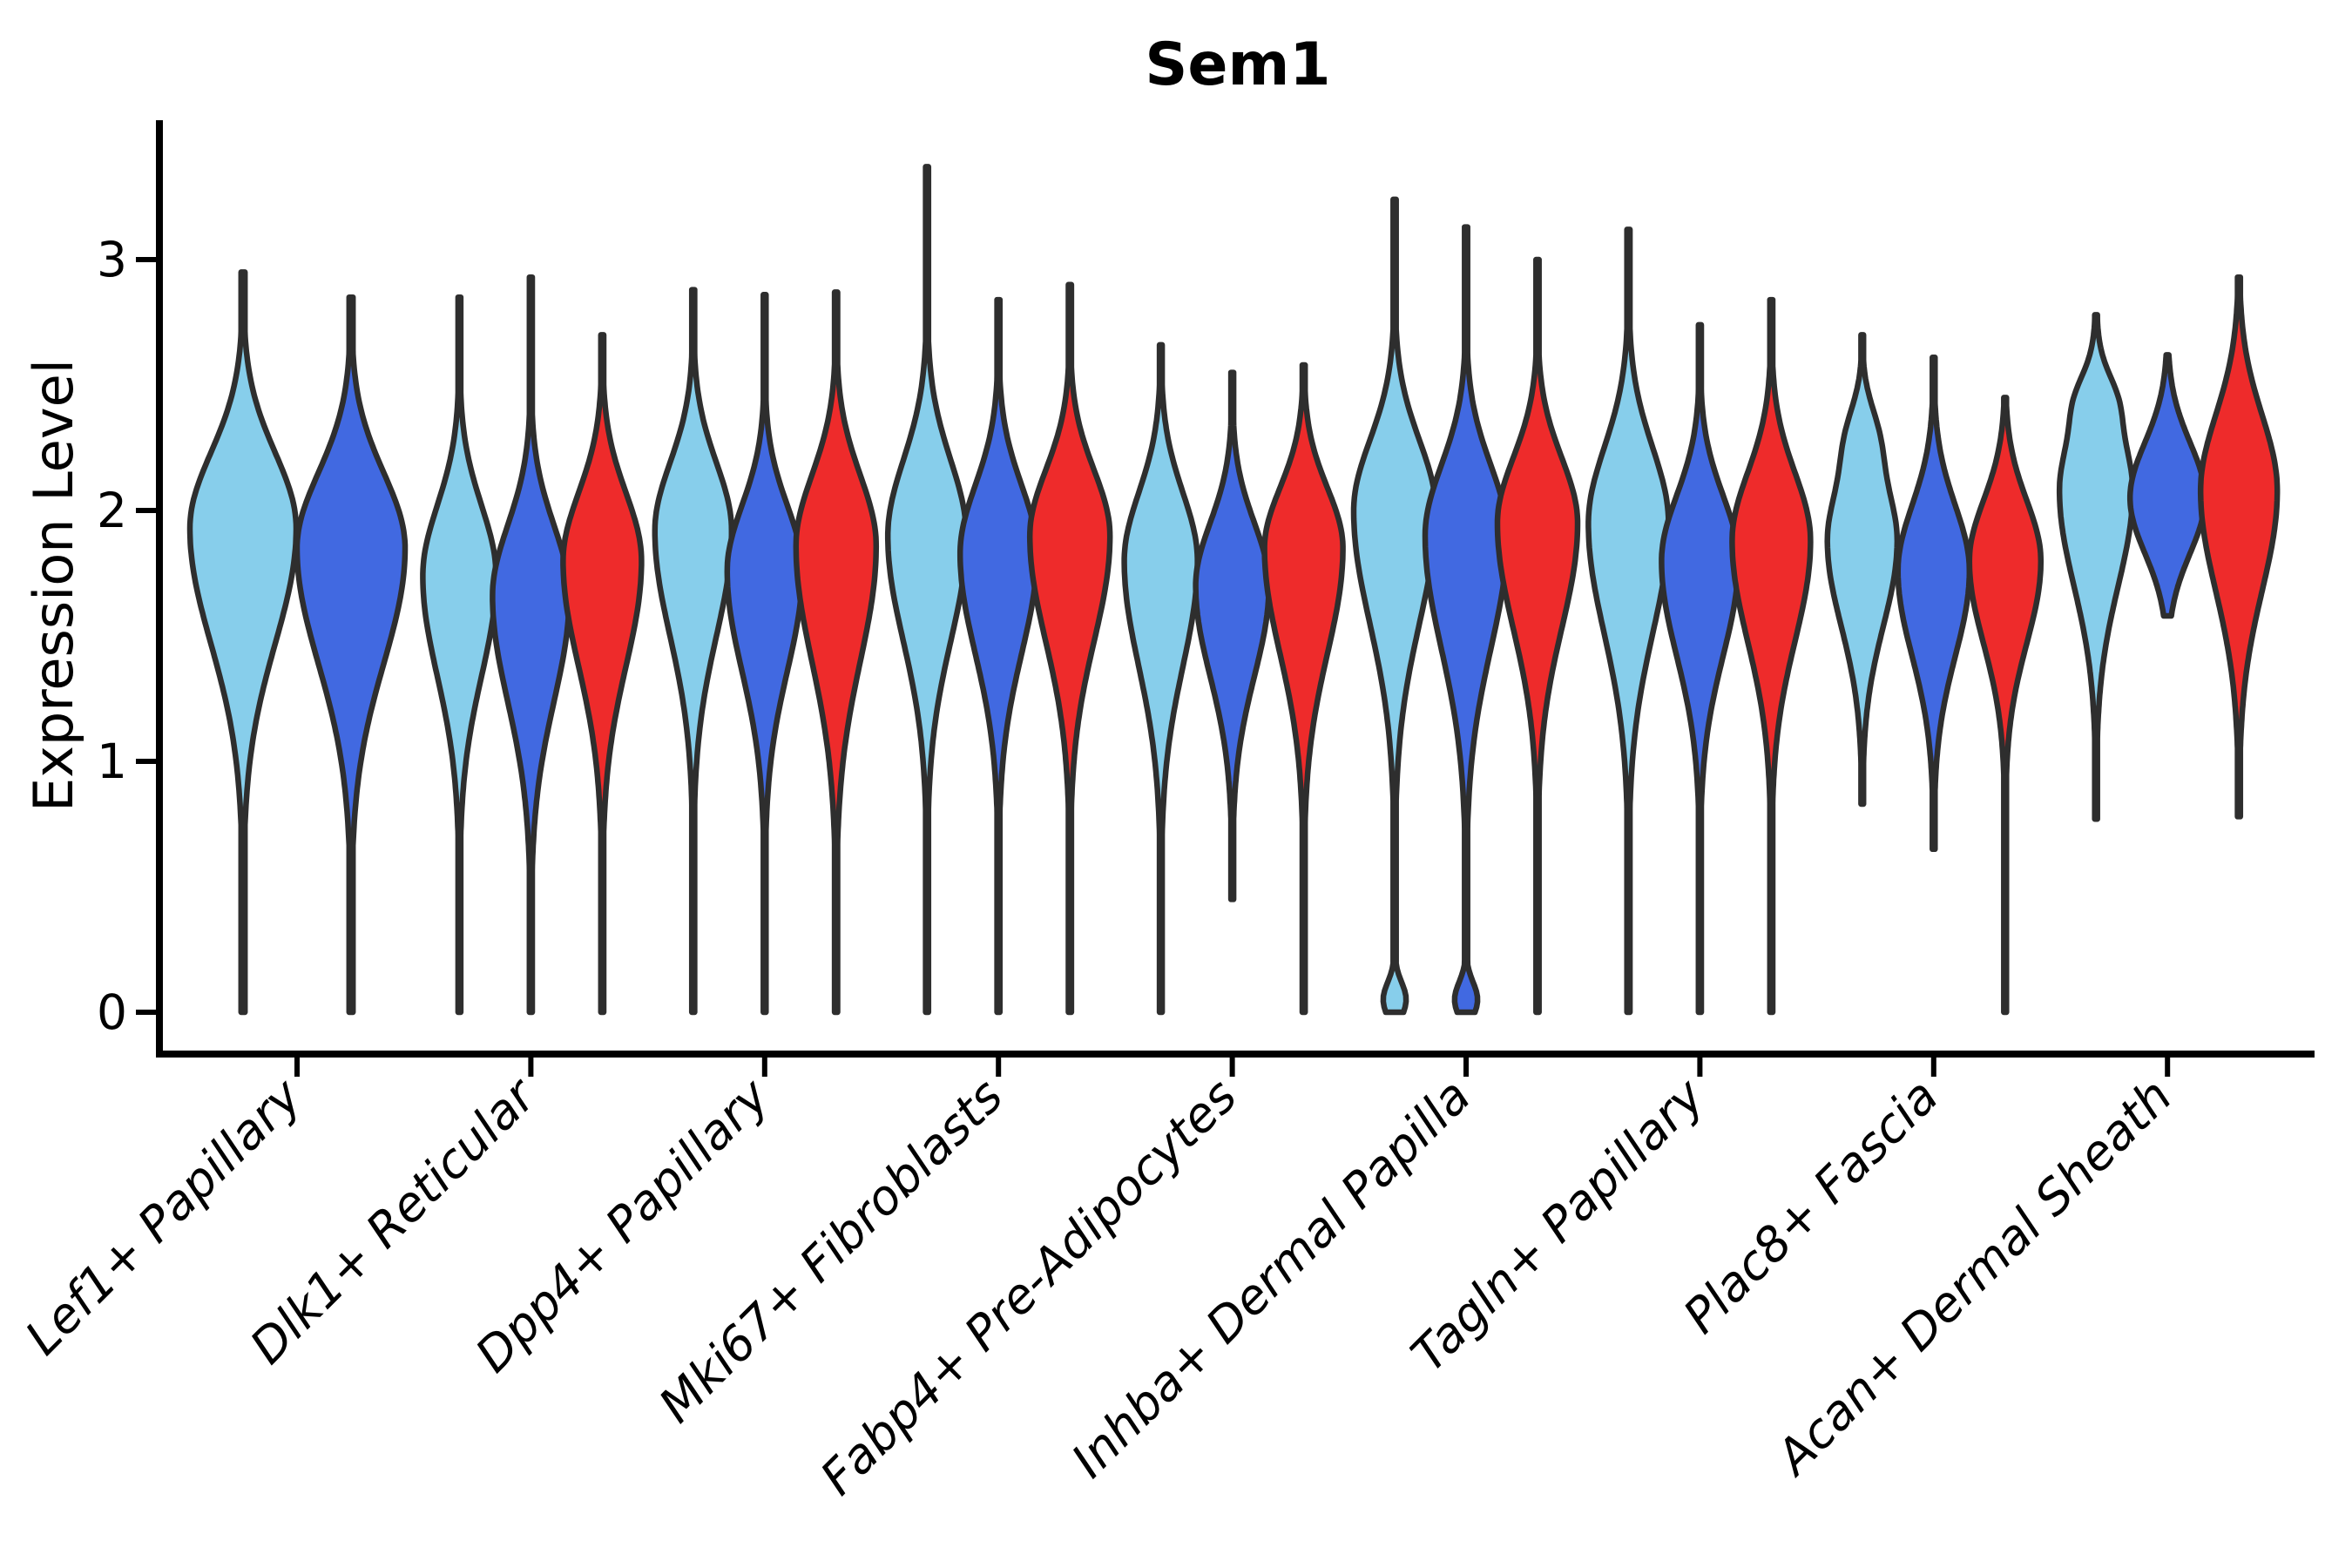 This screenshot has width=2352, height=1568. Describe the element at coordinates (927, 590) in the screenshot. I see `violin-mki67-fibroblasts-light_blue` at that location.